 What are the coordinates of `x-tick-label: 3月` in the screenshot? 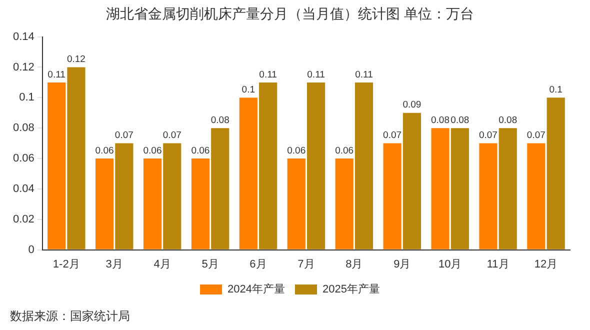 It's located at (114, 264).